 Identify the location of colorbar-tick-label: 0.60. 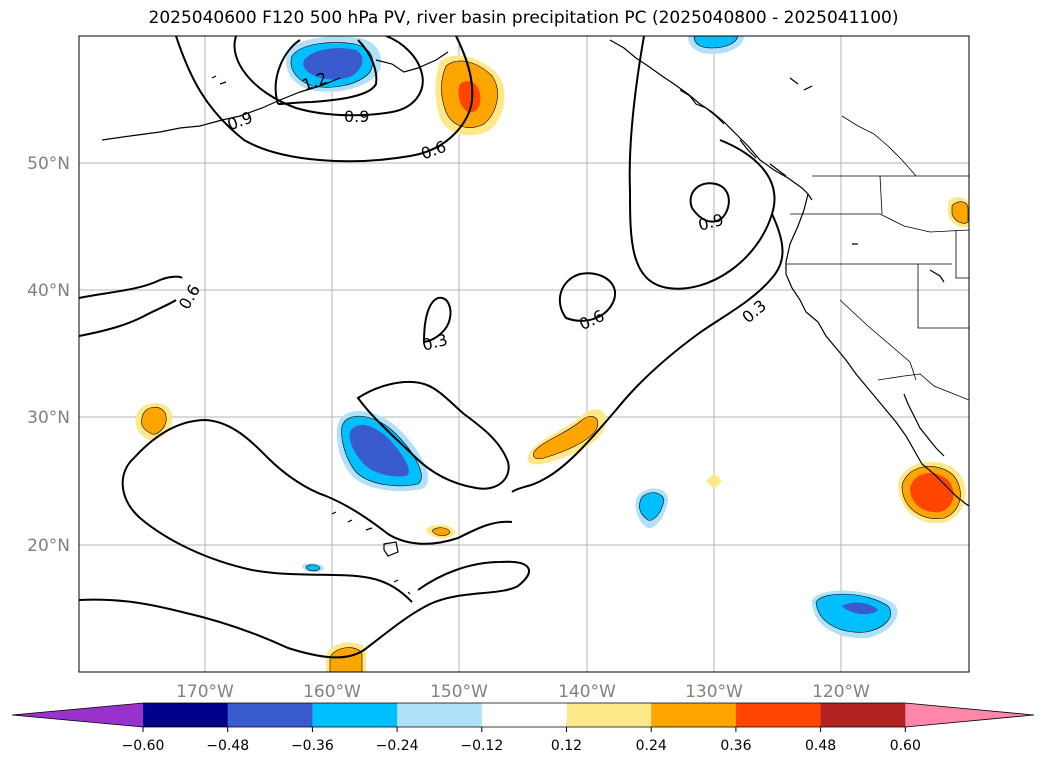
(905, 746).